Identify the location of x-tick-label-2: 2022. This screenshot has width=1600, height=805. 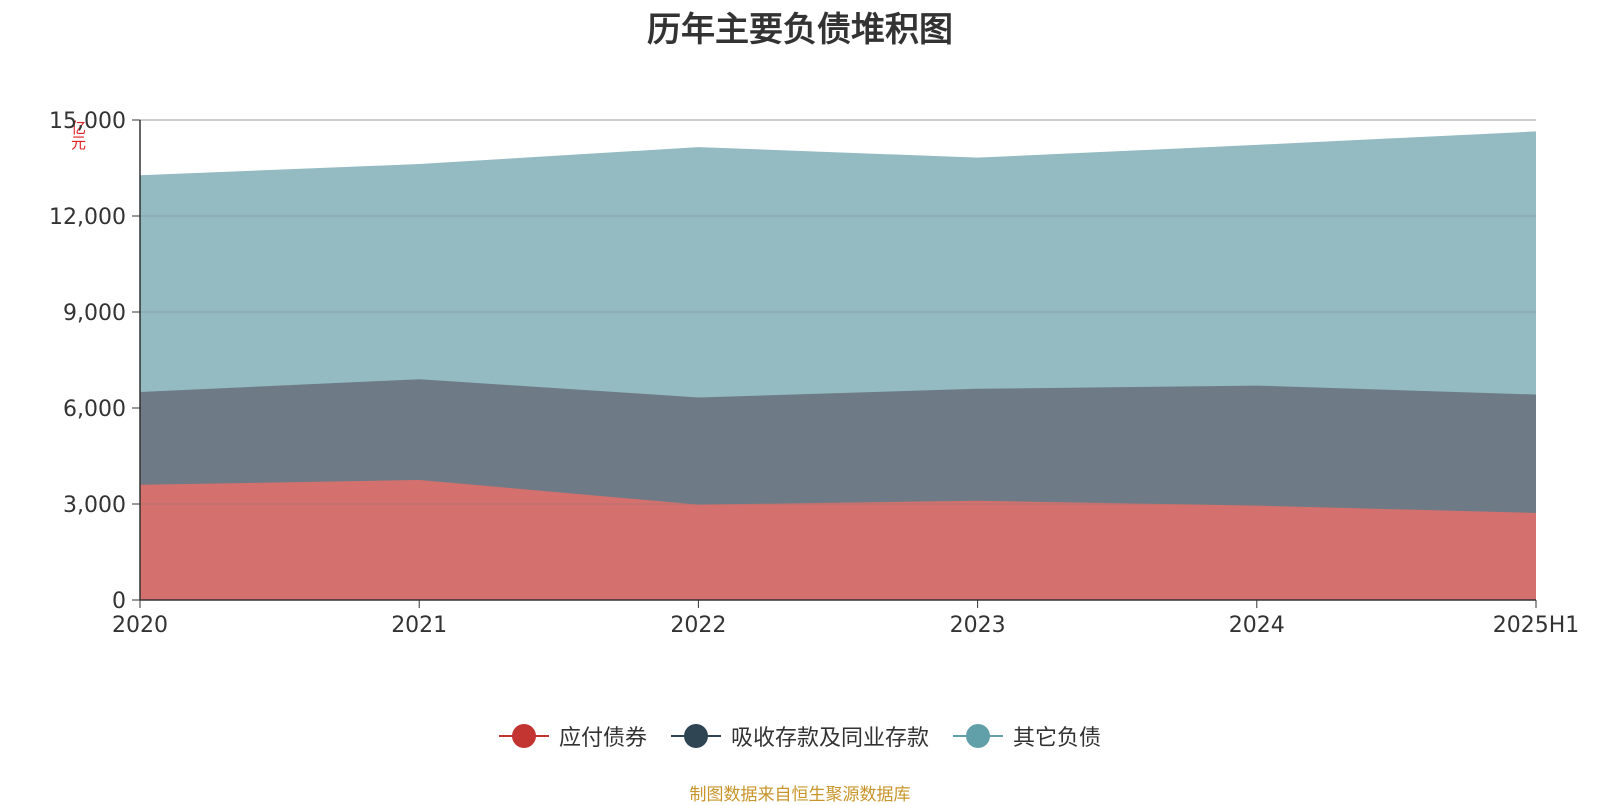
(698, 625).